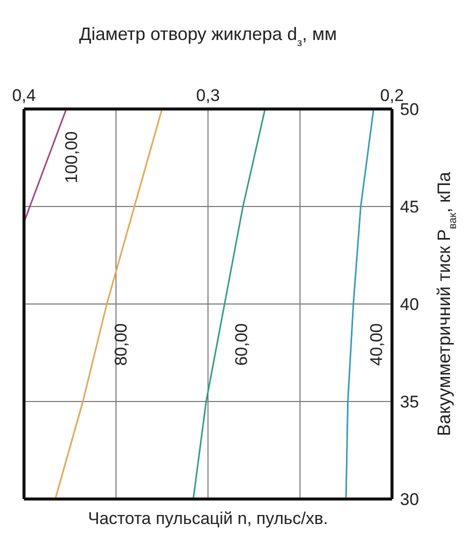 The width and height of the screenshot is (468, 536). Describe the element at coordinates (409, 110) in the screenshot. I see `y-tick-label: 50` at that location.